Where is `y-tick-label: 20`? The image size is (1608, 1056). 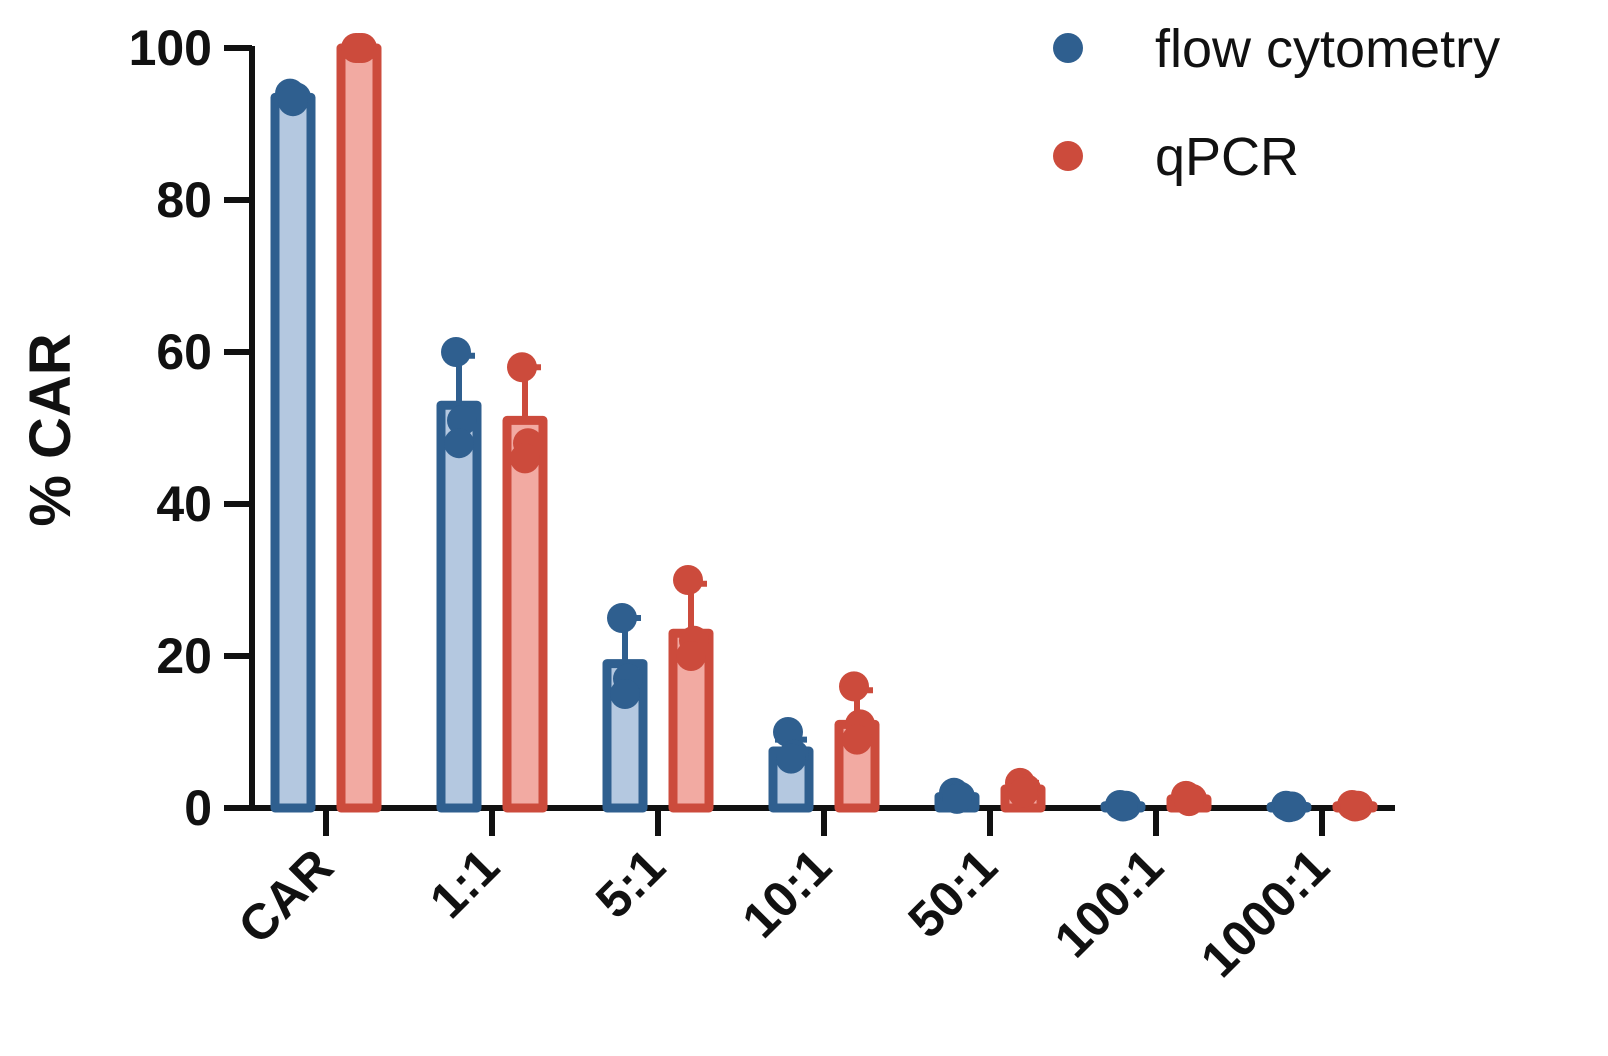
y-tick-label: 20 is located at coordinates (184, 656).